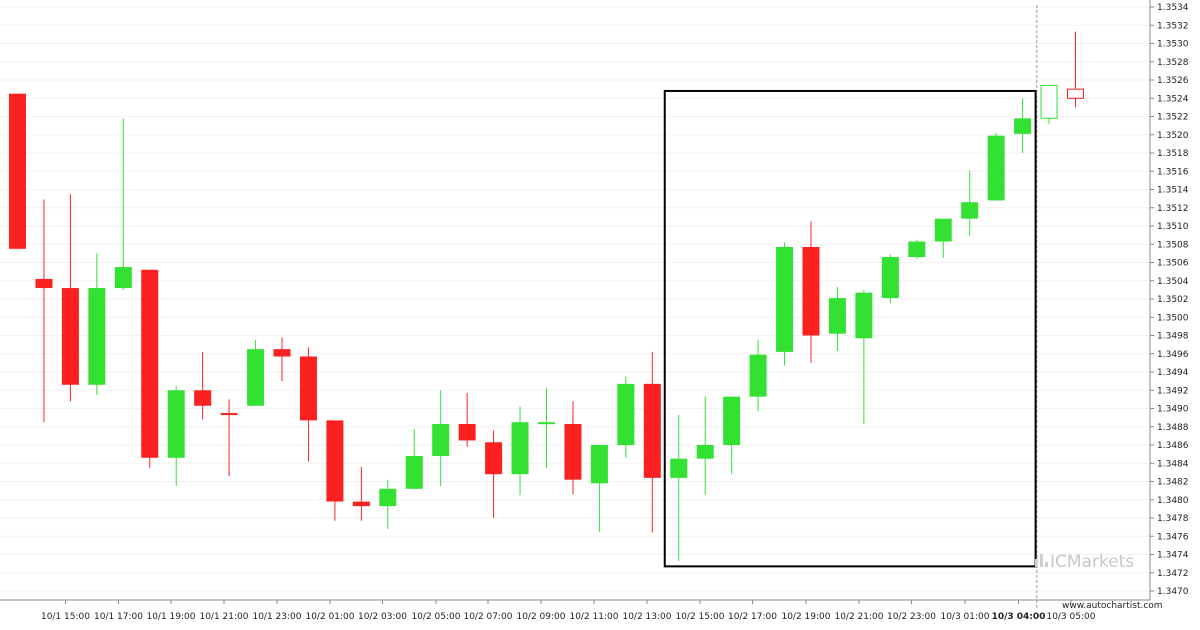 Image resolution: width=1200 pixels, height=630 pixels. I want to click on y-tick-label: 1.3496, so click(1173, 355).